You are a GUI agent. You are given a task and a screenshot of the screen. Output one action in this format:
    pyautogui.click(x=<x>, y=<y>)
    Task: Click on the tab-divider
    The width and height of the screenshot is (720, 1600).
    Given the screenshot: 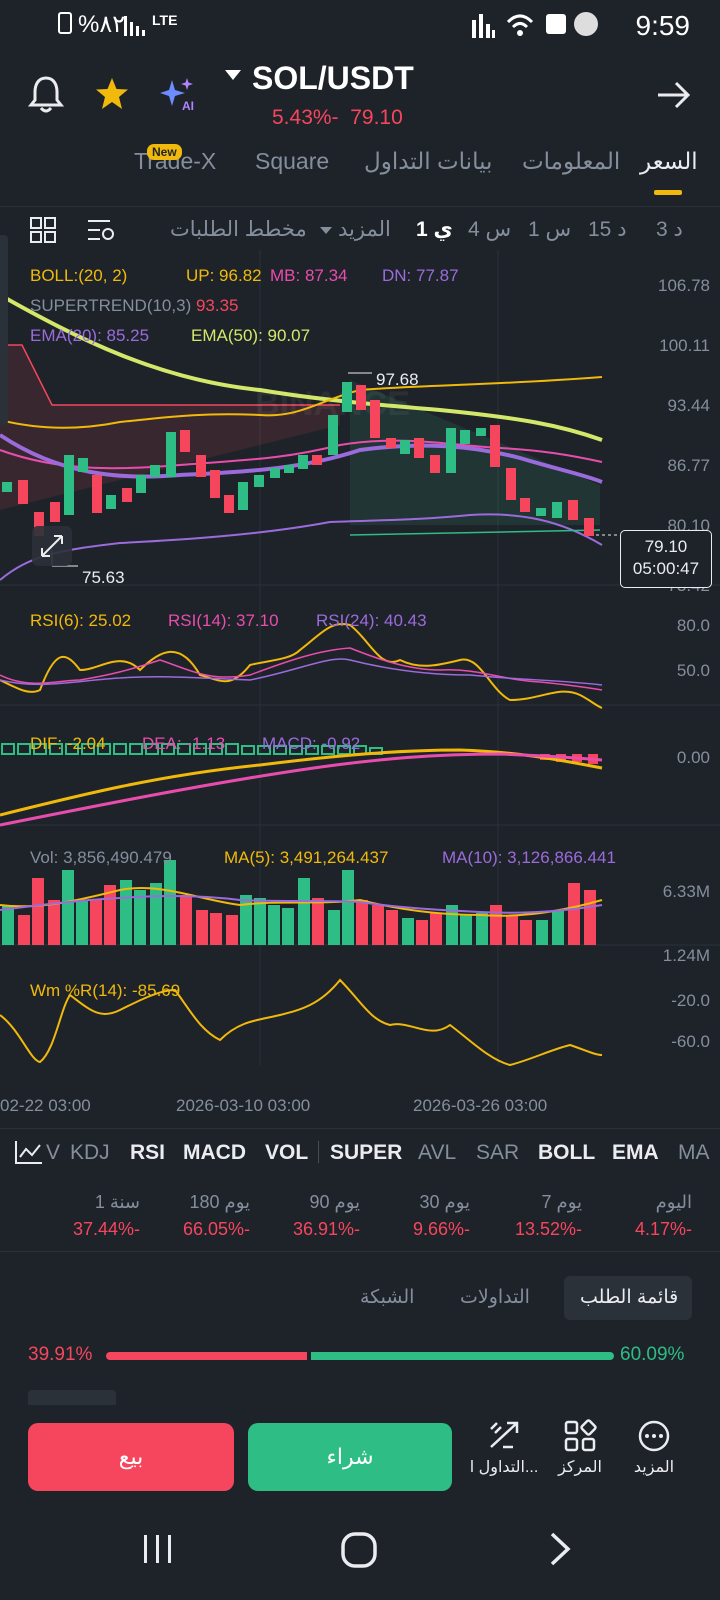 What is the action you would take?
    pyautogui.click(x=318, y=1152)
    